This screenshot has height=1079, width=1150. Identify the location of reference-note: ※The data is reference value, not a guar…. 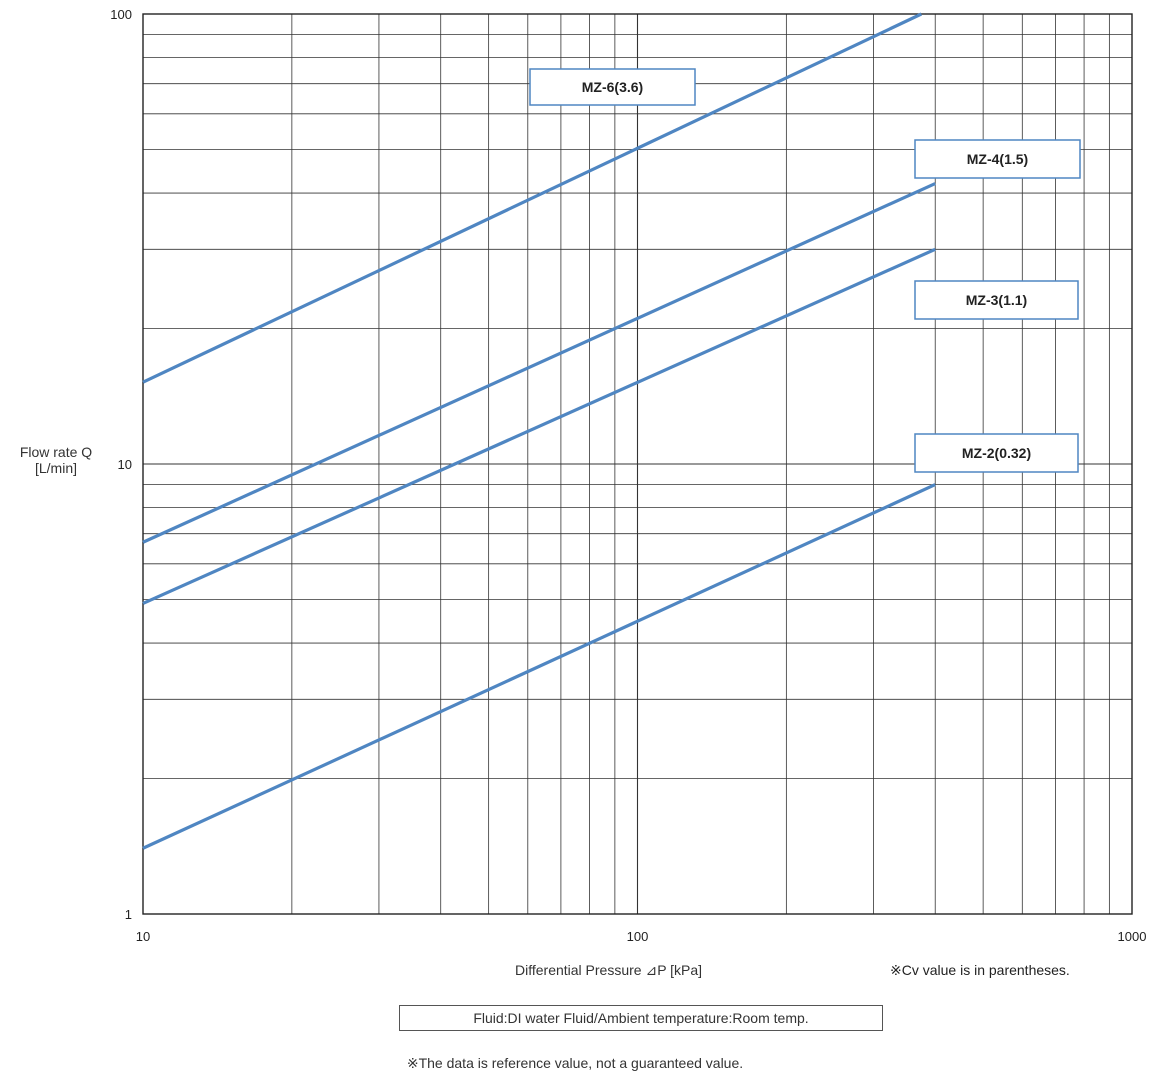
(575, 1063).